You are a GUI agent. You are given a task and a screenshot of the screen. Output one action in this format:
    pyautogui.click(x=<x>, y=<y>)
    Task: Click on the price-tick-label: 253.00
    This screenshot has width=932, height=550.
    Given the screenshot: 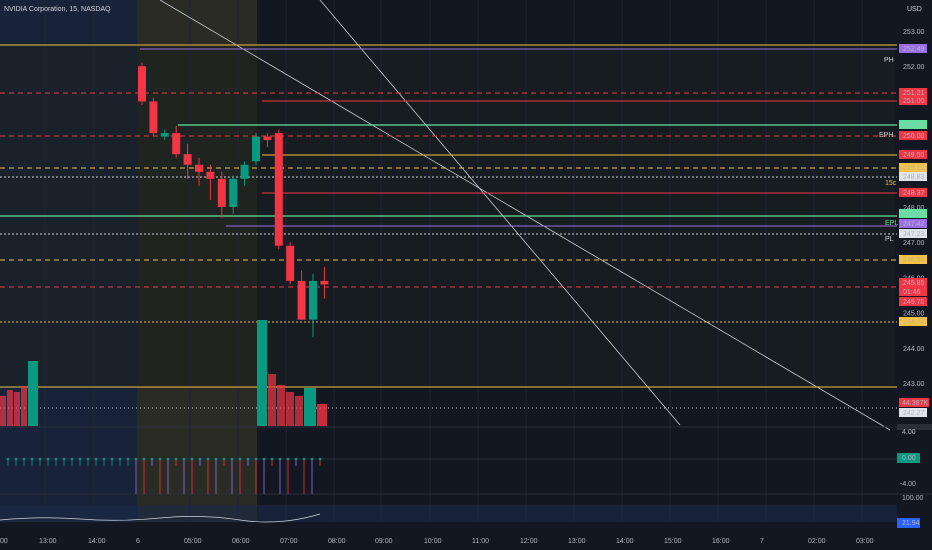 What is the action you would take?
    pyautogui.click(x=914, y=32)
    